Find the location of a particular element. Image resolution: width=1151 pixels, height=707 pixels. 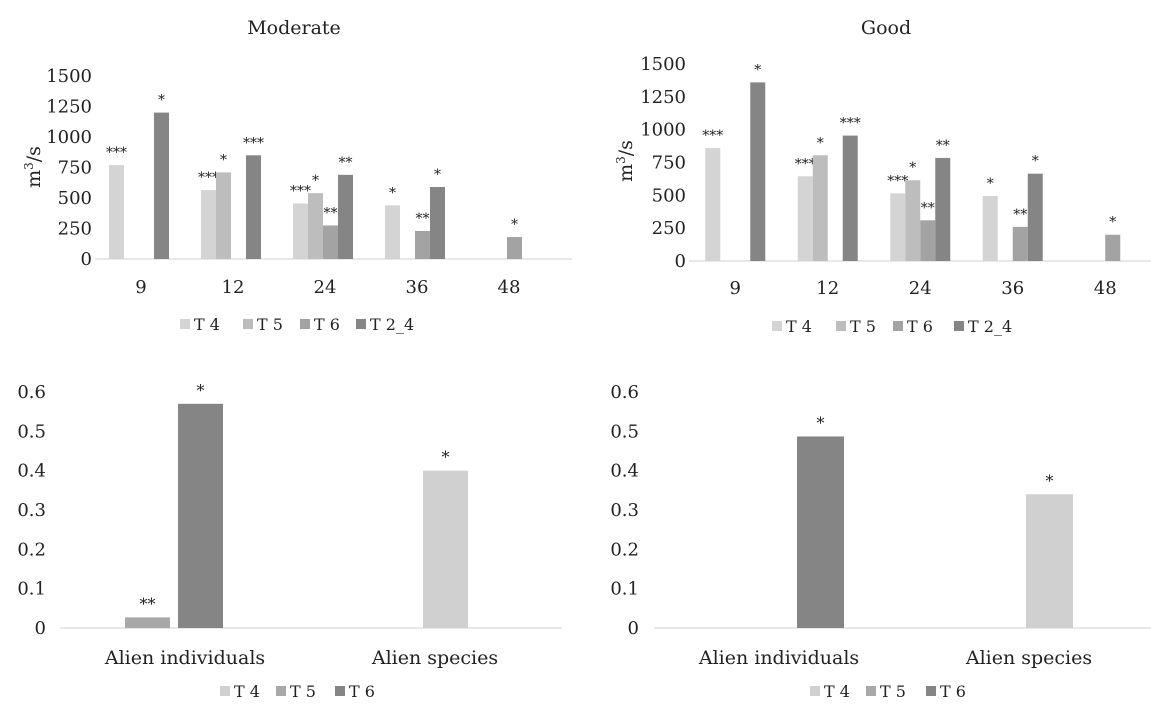

legend-label: T 4 is located at coordinates (207, 324).